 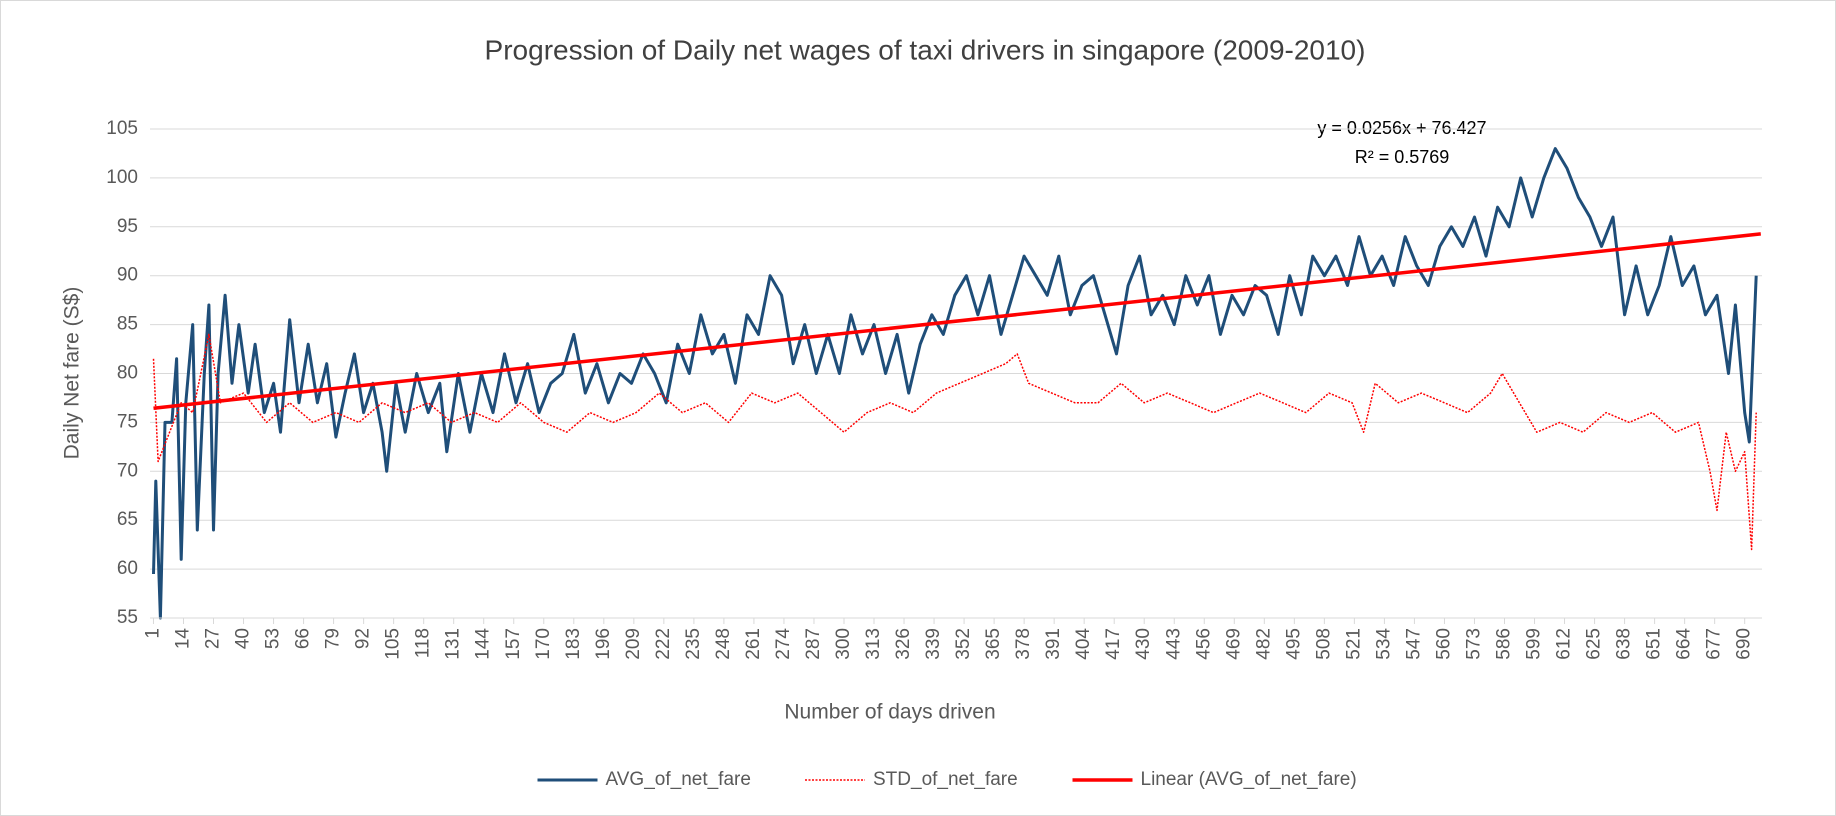 I want to click on trend-r-squared: R² = 0.5769, so click(x=1402, y=157).